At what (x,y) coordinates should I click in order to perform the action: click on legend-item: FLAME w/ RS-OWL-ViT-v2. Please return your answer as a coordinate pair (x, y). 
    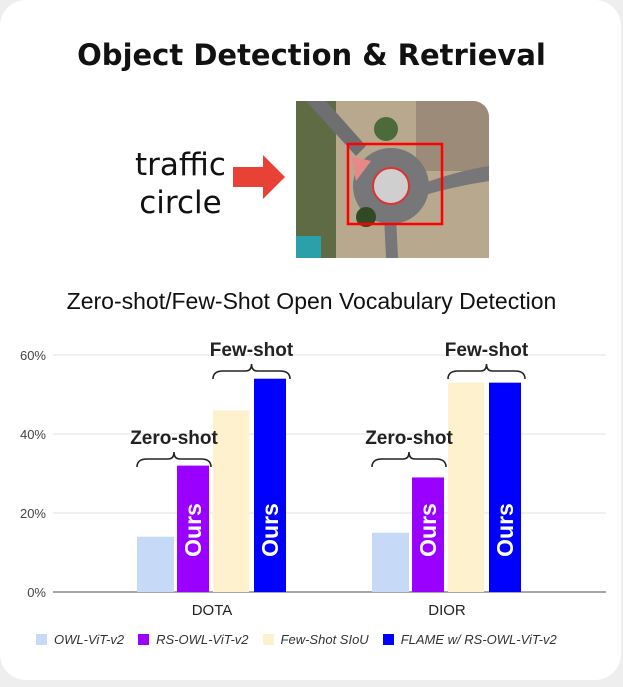
    Looking at the image, I should click on (469, 639).